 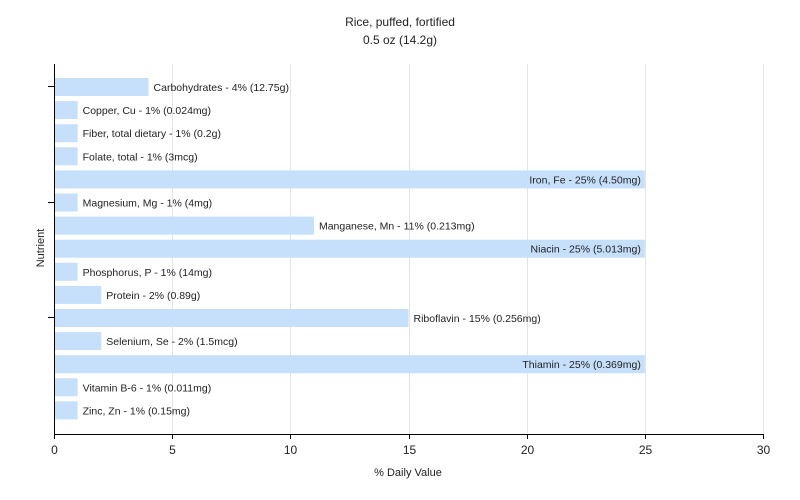 I want to click on bar-label: Riboflavin - 15% (0.256mg), so click(x=477, y=319).